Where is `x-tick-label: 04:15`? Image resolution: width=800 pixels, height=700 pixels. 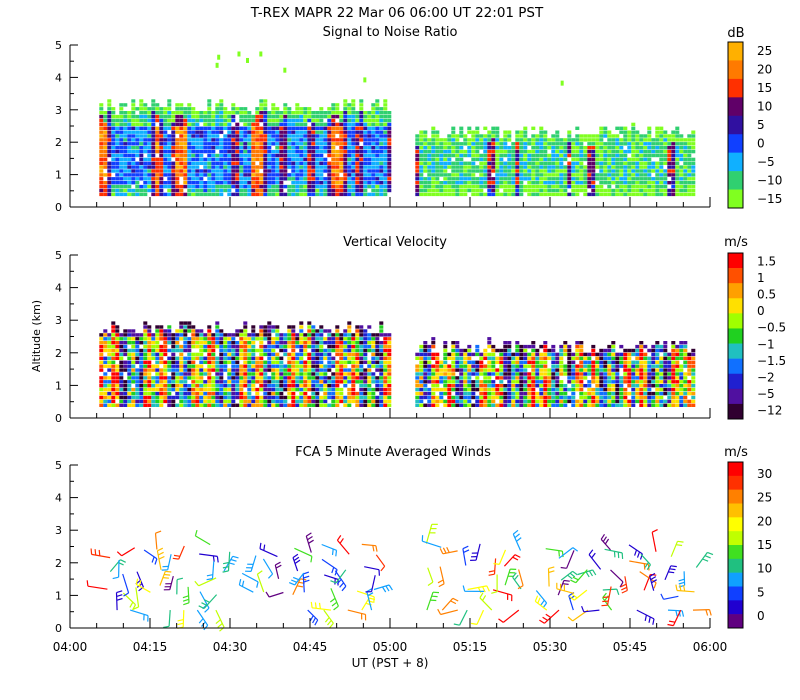 x-tick-label: 04:15 is located at coordinates (150, 647).